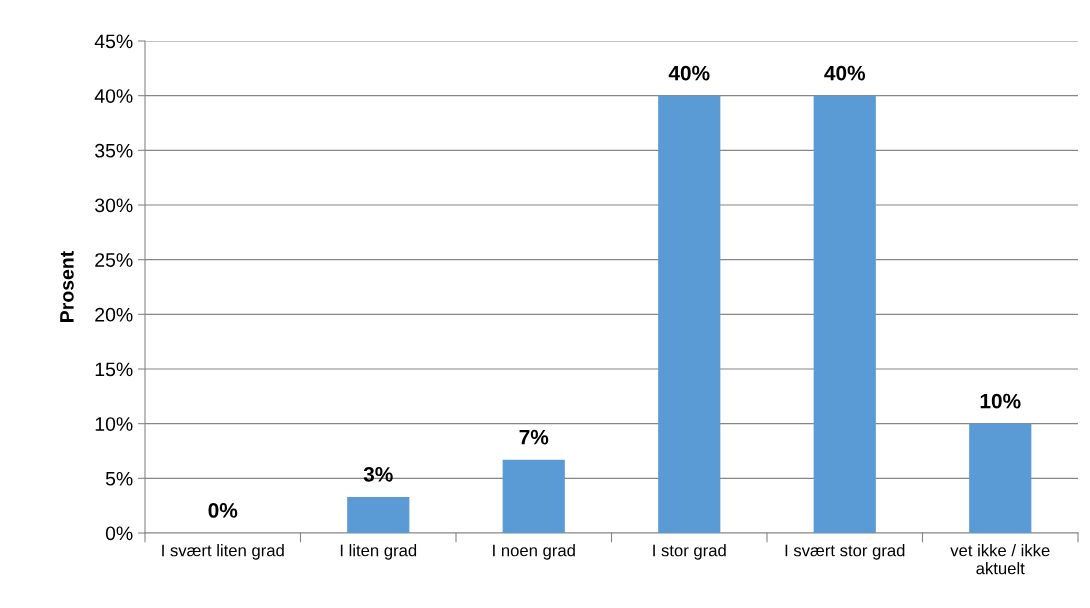 The image size is (1090, 608). Describe the element at coordinates (845, 552) in the screenshot. I see `x-tick-label: I svært stor grad` at that location.